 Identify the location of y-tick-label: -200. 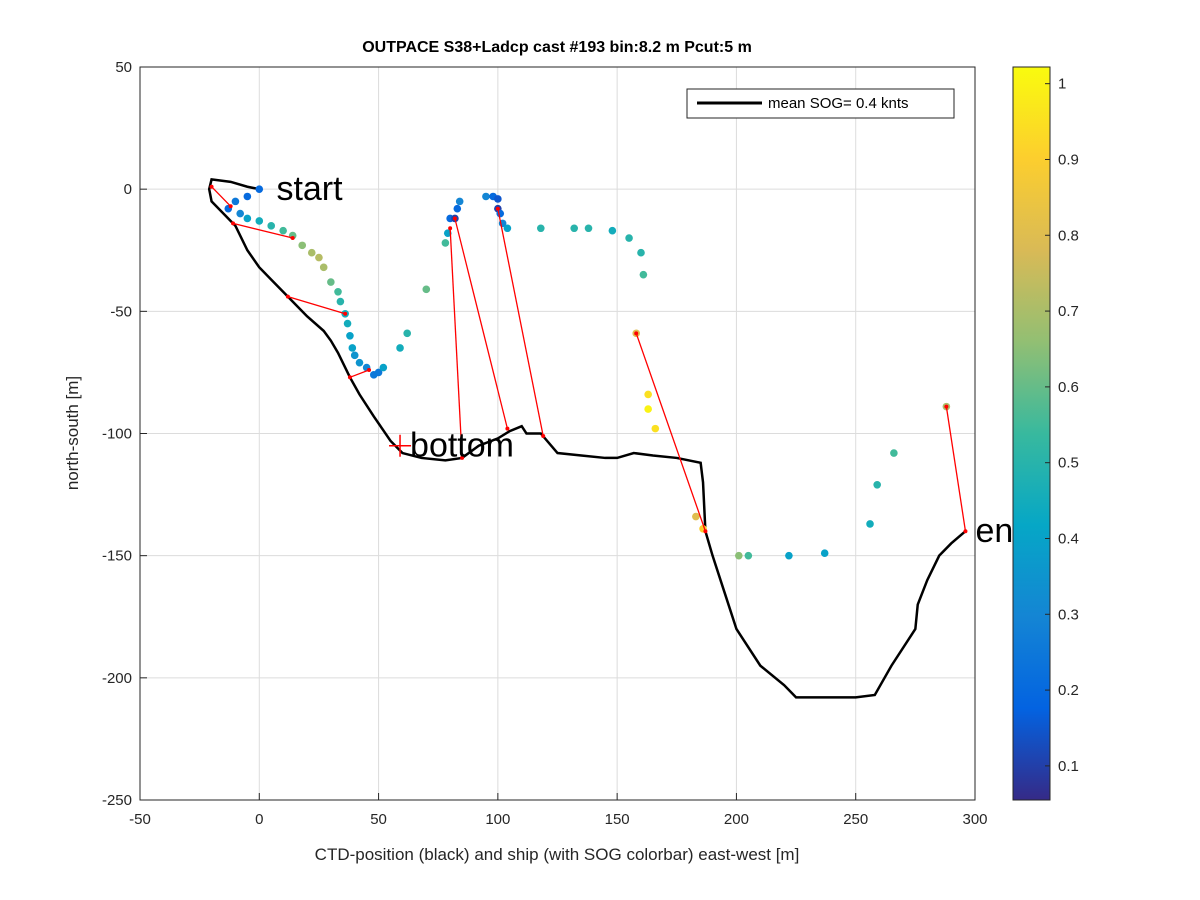
(117, 678).